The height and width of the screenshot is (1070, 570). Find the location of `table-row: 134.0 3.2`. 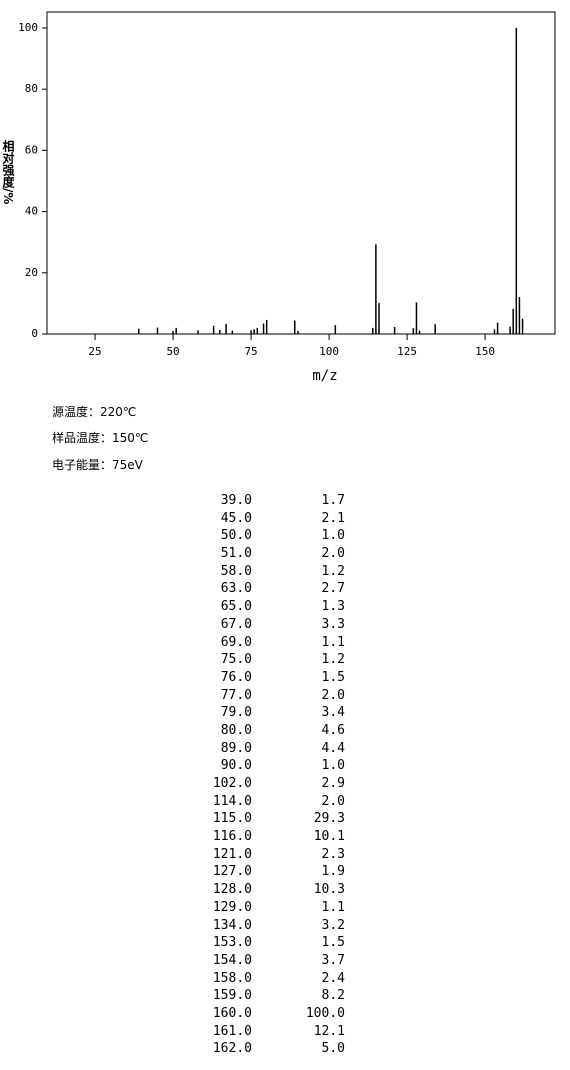

table-row: 134.0 3.2 is located at coordinates (267, 926).